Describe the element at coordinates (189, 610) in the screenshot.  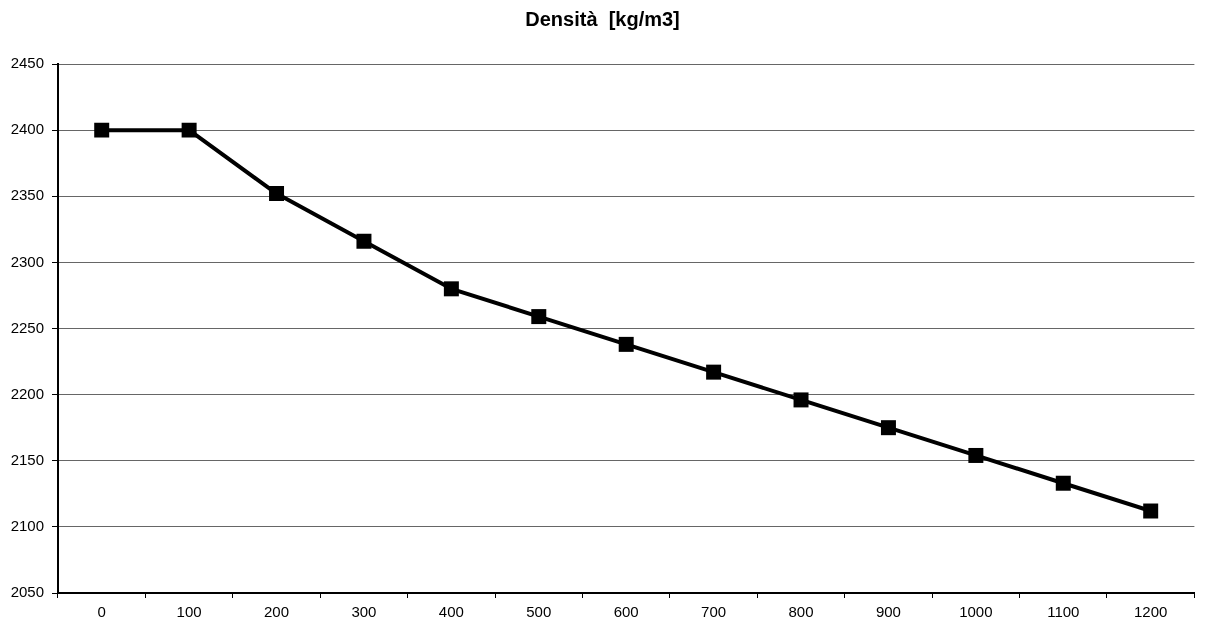
I see `x-tick-label: 100` at that location.